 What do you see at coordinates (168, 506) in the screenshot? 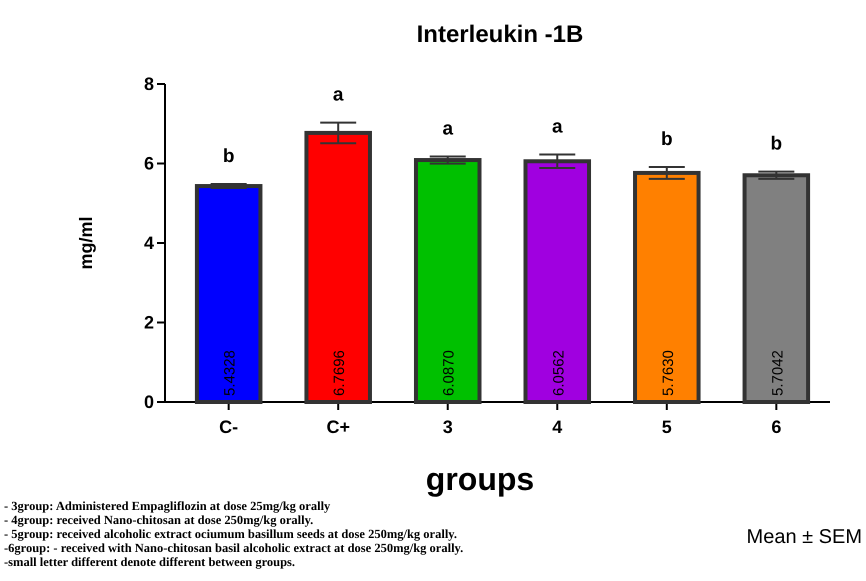
I see `text: - 3group: Administered Empagliflozin at dose 25mg/kg orally` at bounding box center [168, 506].